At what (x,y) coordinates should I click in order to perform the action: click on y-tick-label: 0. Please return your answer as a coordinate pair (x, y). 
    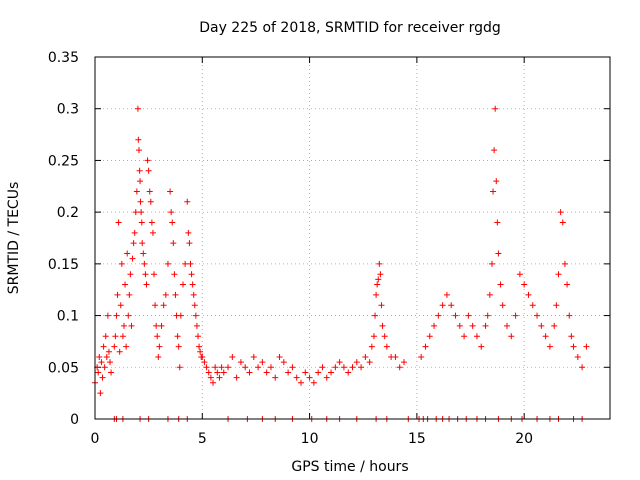
    Looking at the image, I should click on (74, 420).